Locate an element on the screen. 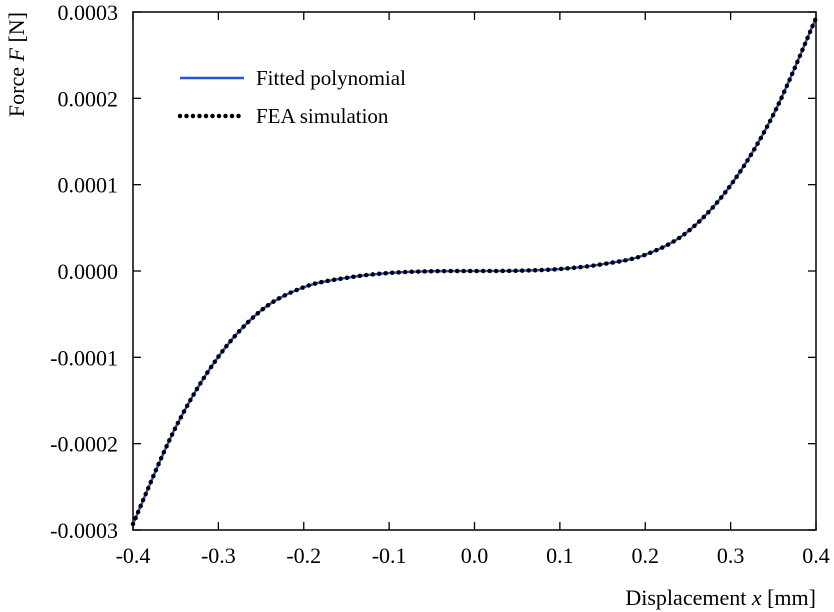 The width and height of the screenshot is (834, 612). x-tick-label: -0.4 is located at coordinates (133, 555).